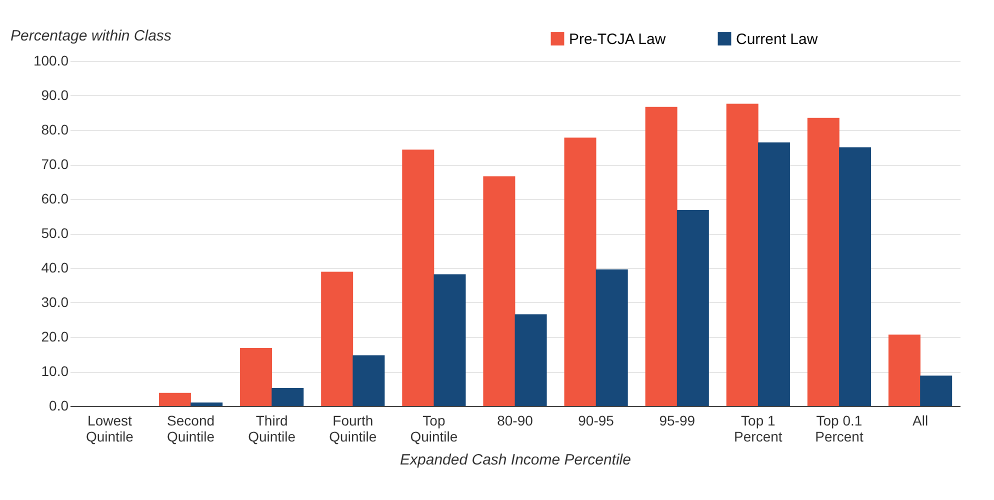 Image resolution: width=994 pixels, height=500 pixels. I want to click on x-tick-label: Top 0.1 Percent, so click(839, 428).